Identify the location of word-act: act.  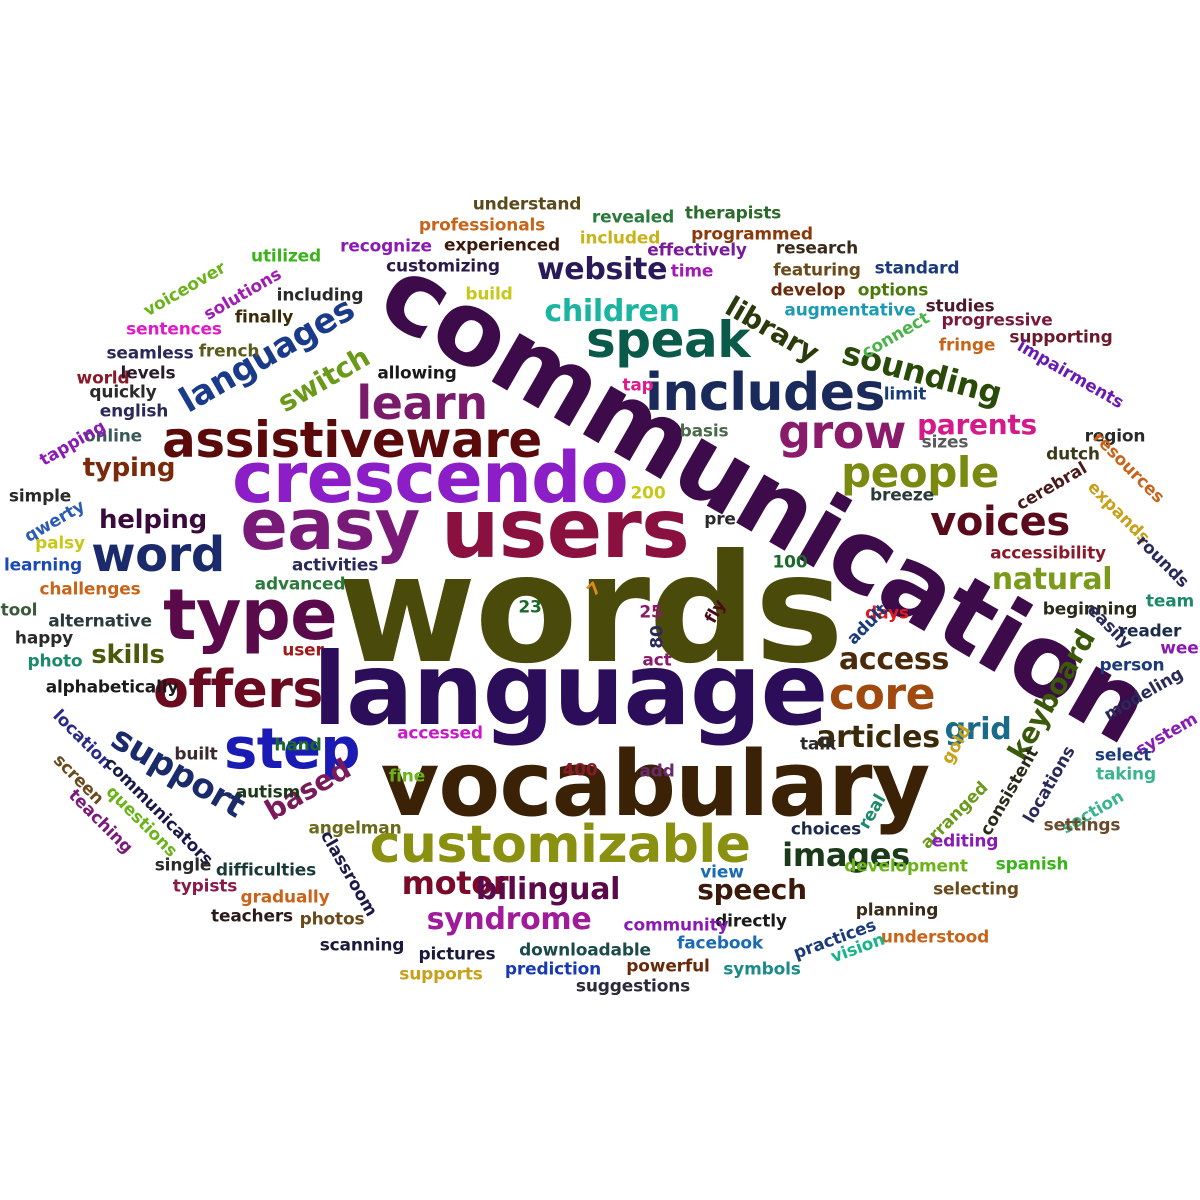
(657, 660).